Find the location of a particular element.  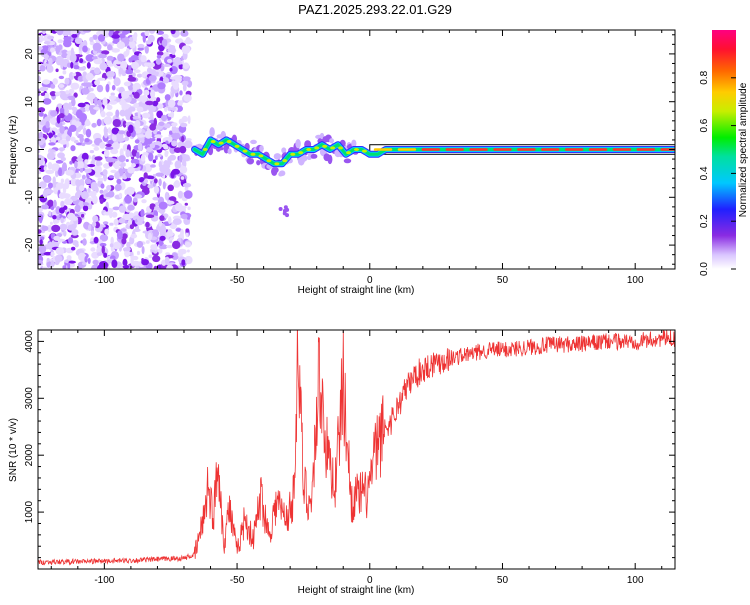

spectrogram-ytick-label: -20 is located at coordinates (29, 244).